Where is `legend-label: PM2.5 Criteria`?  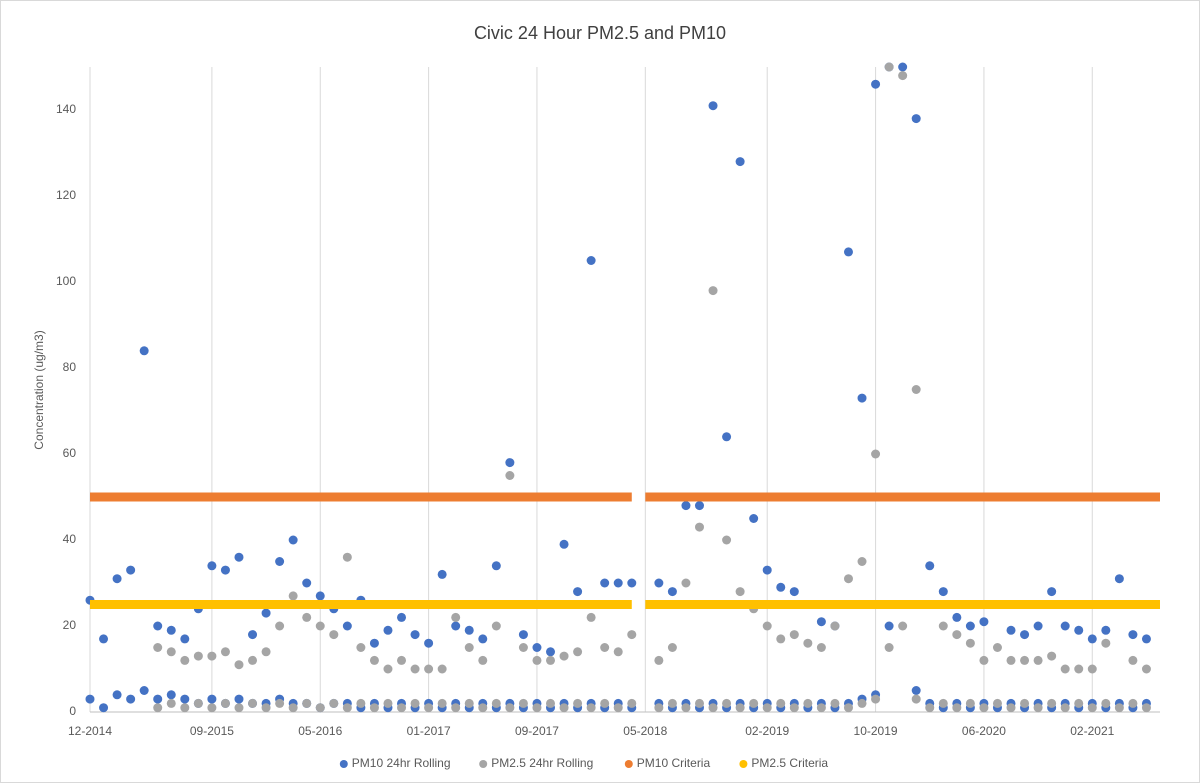 legend-label: PM2.5 Criteria is located at coordinates (789, 763).